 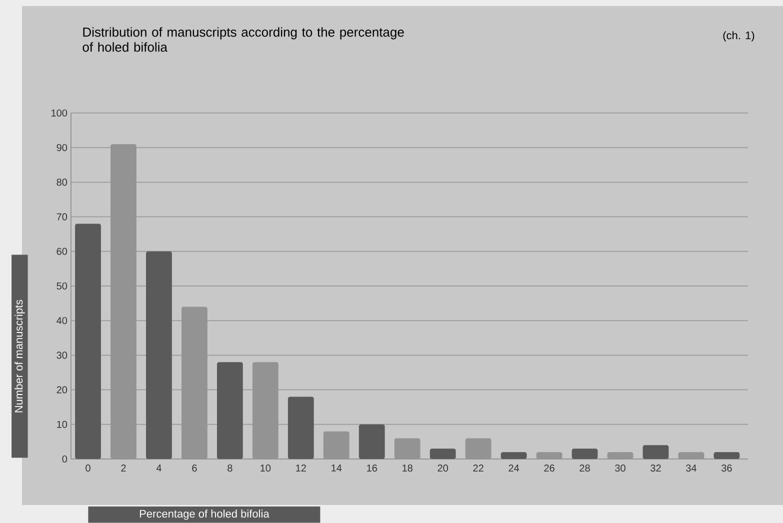 I want to click on x-tick-label: 2, so click(x=123, y=468).